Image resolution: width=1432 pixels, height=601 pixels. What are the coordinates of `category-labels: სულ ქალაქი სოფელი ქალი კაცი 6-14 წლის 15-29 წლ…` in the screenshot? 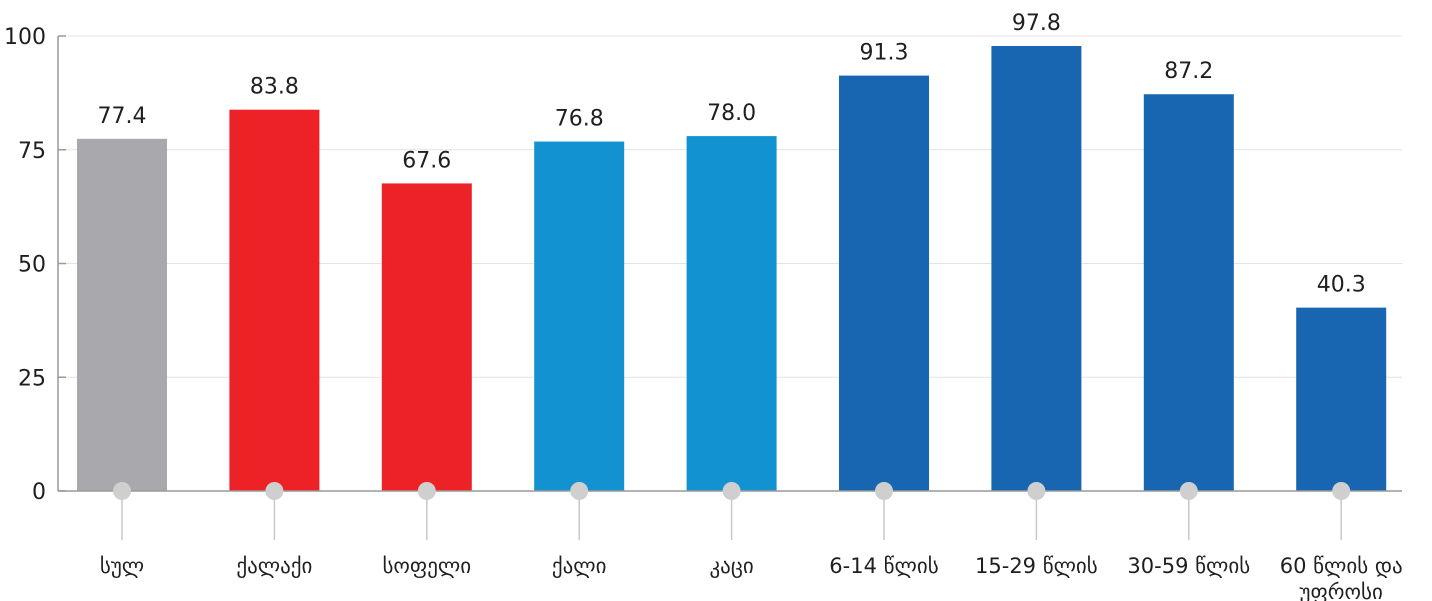 It's located at (751, 577).